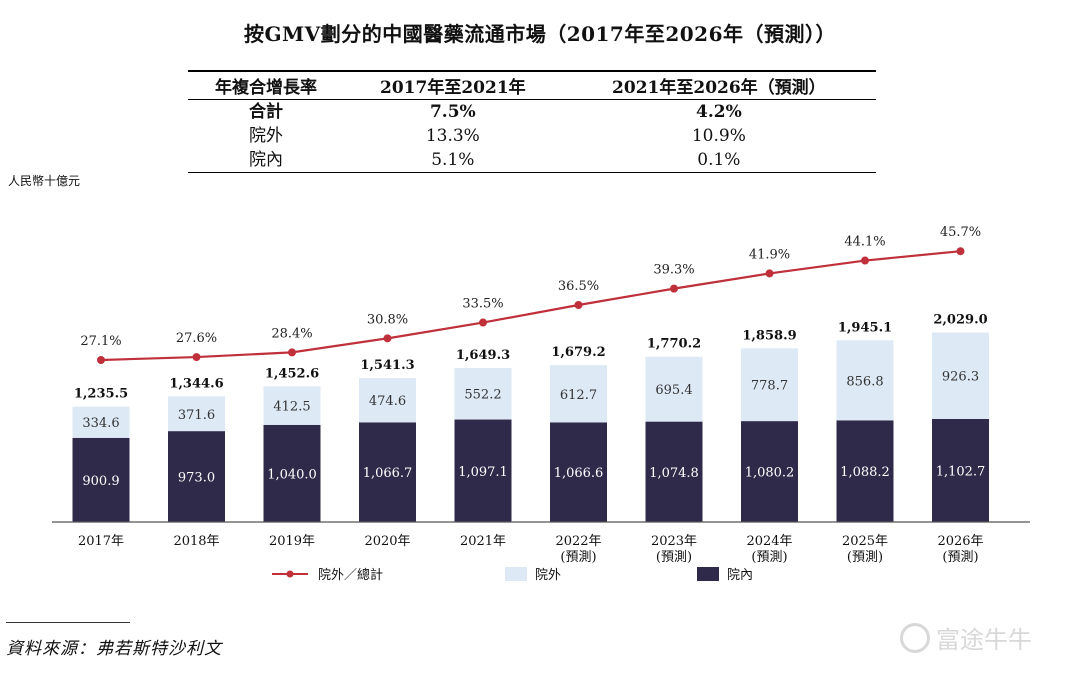 This screenshot has height=675, width=1080. Describe the element at coordinates (482, 304) in the screenshot. I see `line-data-label: 33.5%` at that location.